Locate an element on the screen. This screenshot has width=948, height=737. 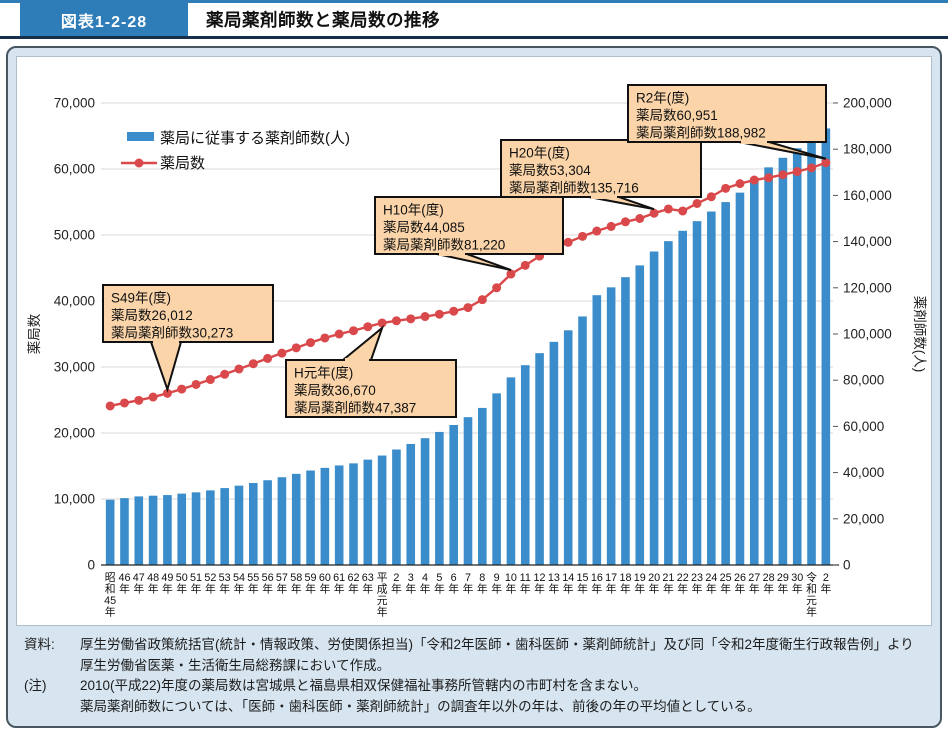
right-axis-tick-label: 60,000 is located at coordinates (863, 426).